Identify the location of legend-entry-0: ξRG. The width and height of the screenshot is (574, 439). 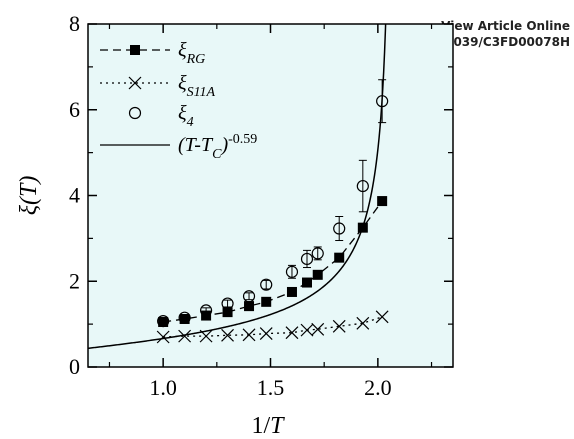
(152, 53).